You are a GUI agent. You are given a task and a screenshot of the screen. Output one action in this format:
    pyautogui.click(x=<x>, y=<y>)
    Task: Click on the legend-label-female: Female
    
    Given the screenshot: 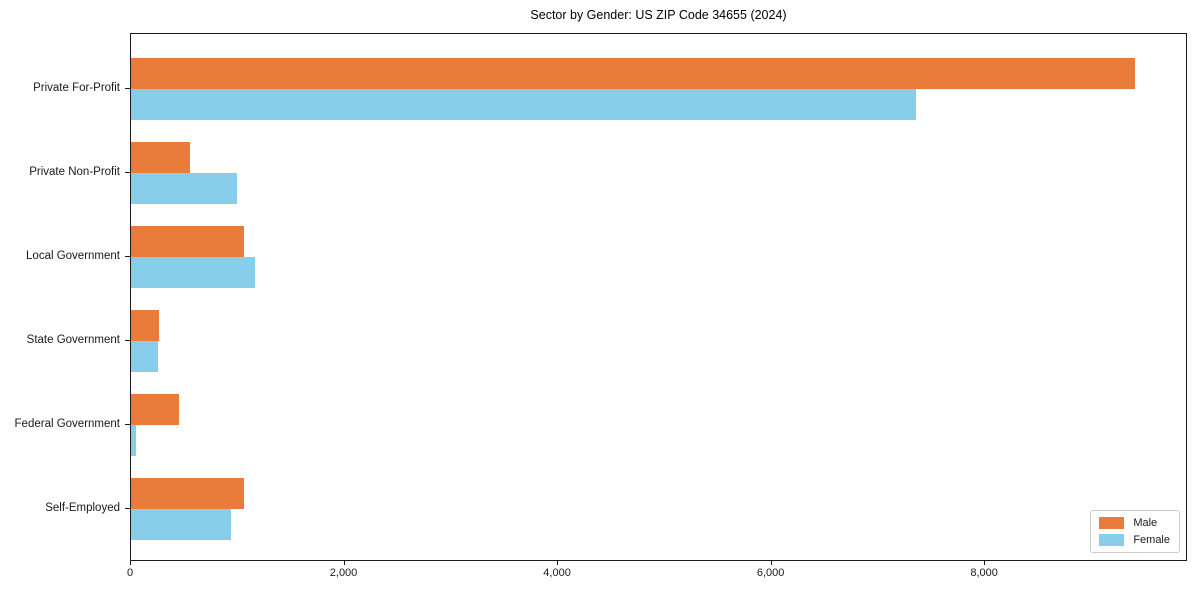 What is the action you would take?
    pyautogui.click(x=1151, y=539)
    